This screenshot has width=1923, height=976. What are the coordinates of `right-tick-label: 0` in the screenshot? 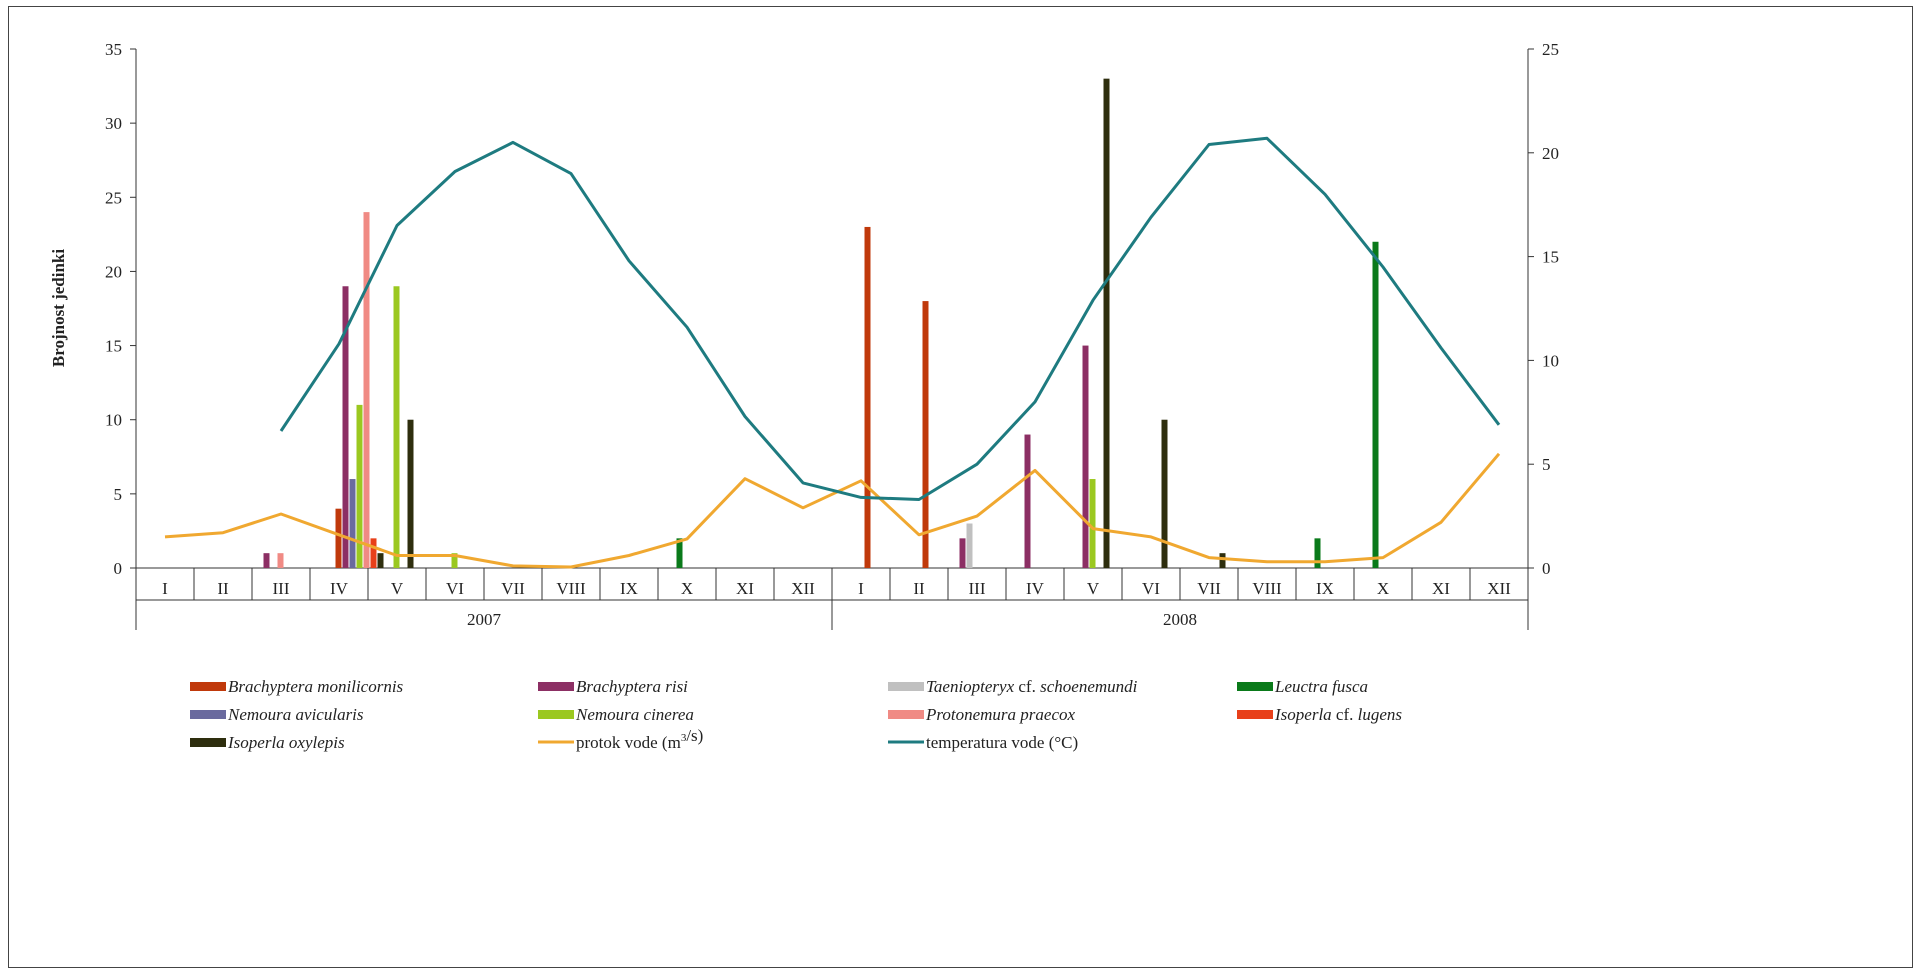 It's located at (1546, 568).